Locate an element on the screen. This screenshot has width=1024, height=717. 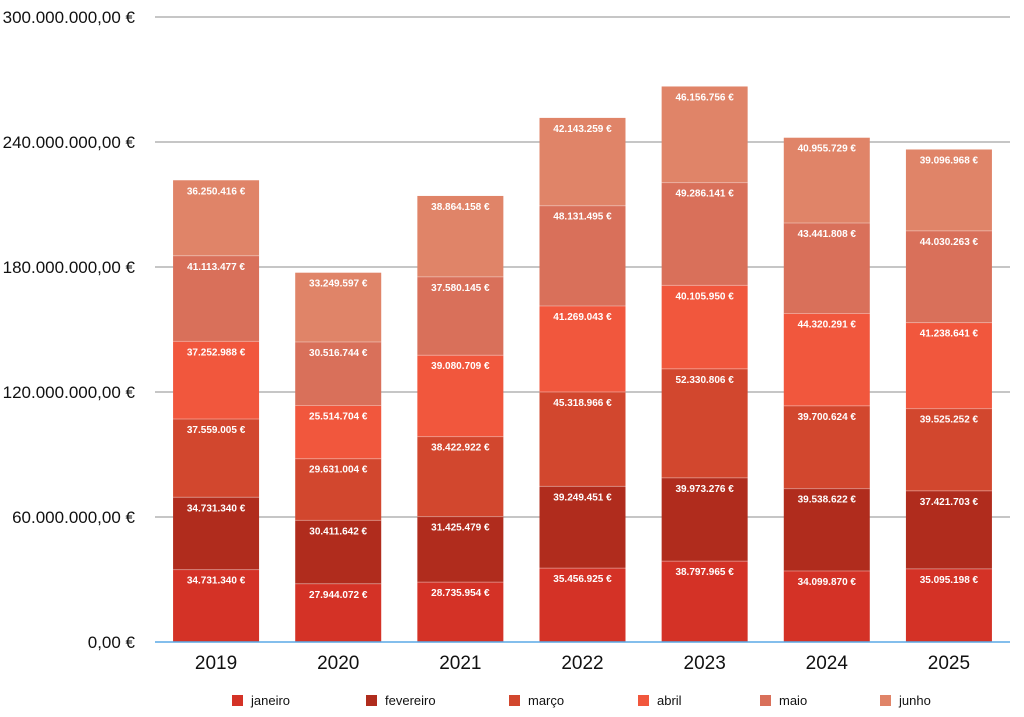
data-label: 37.252.988 € is located at coordinates (216, 352).